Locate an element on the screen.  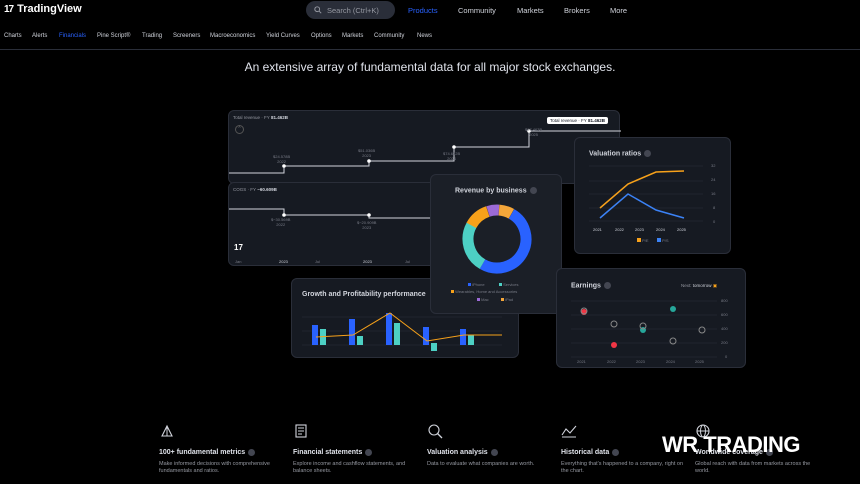
subnav-alerts: Alerts is located at coordinates (40, 36).